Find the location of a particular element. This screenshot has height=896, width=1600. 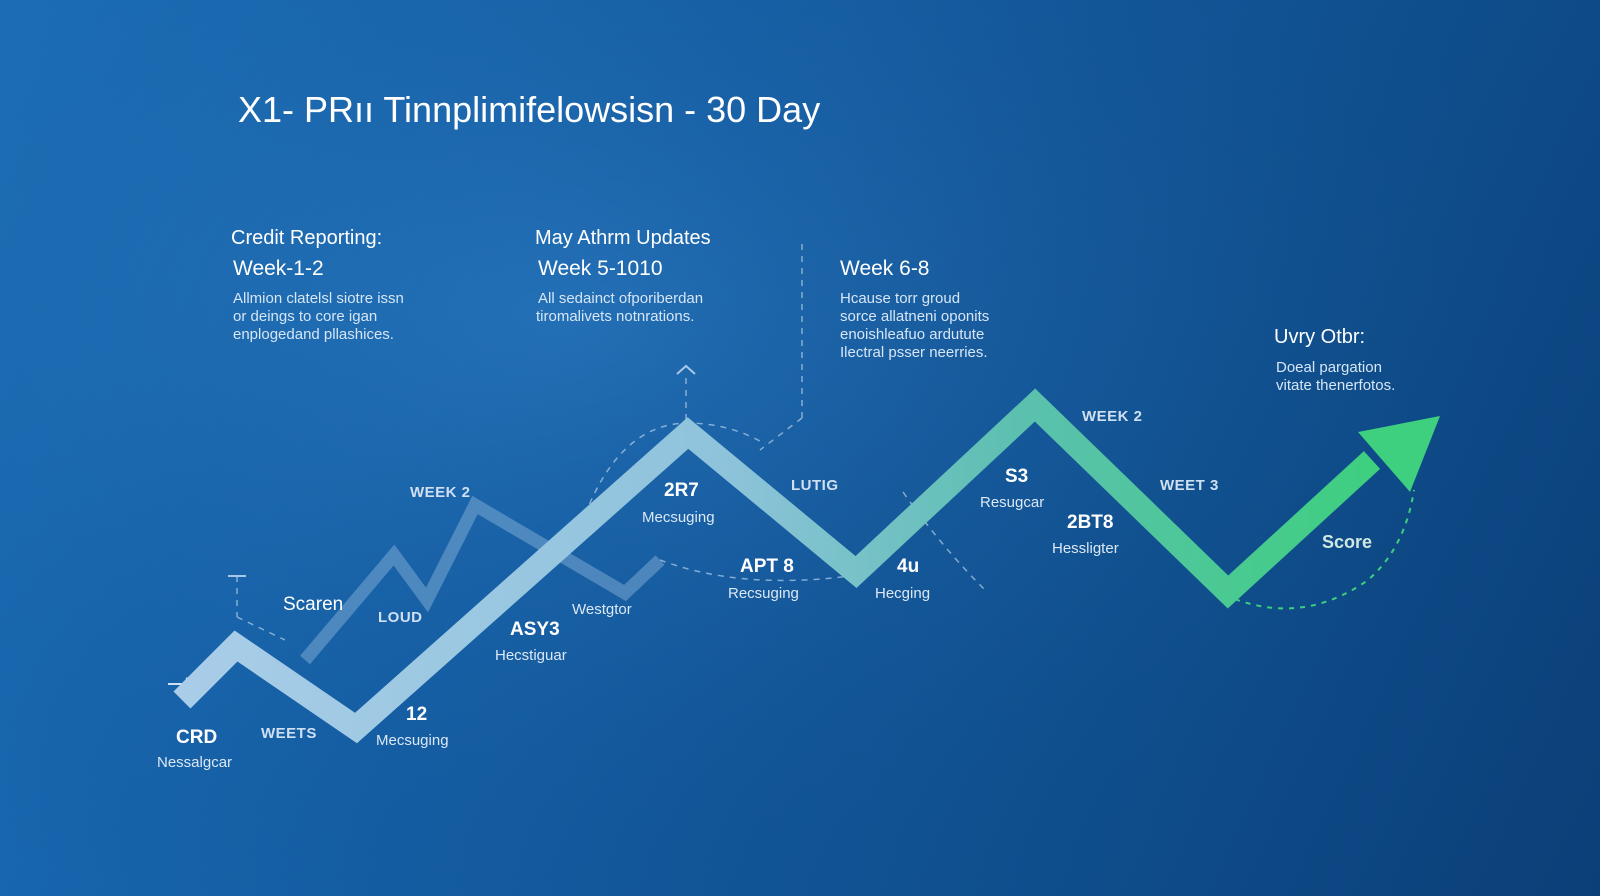

column-line: All sedainct ofporiberdan is located at coordinates (620, 298).